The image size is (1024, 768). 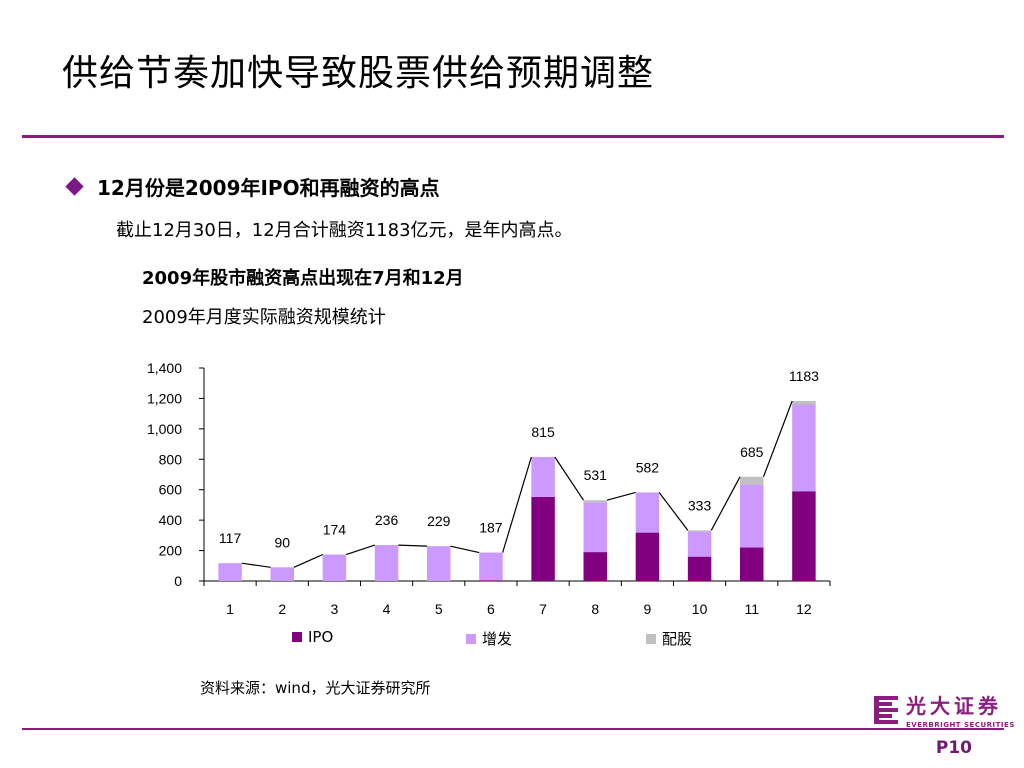 I want to click on x-tick-label: 4, so click(x=387, y=609).